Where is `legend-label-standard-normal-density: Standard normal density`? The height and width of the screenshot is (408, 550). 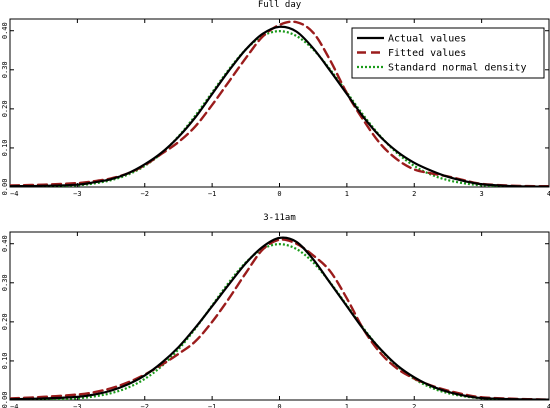 legend-label-standard-normal-density: Standard normal density is located at coordinates (457, 68).